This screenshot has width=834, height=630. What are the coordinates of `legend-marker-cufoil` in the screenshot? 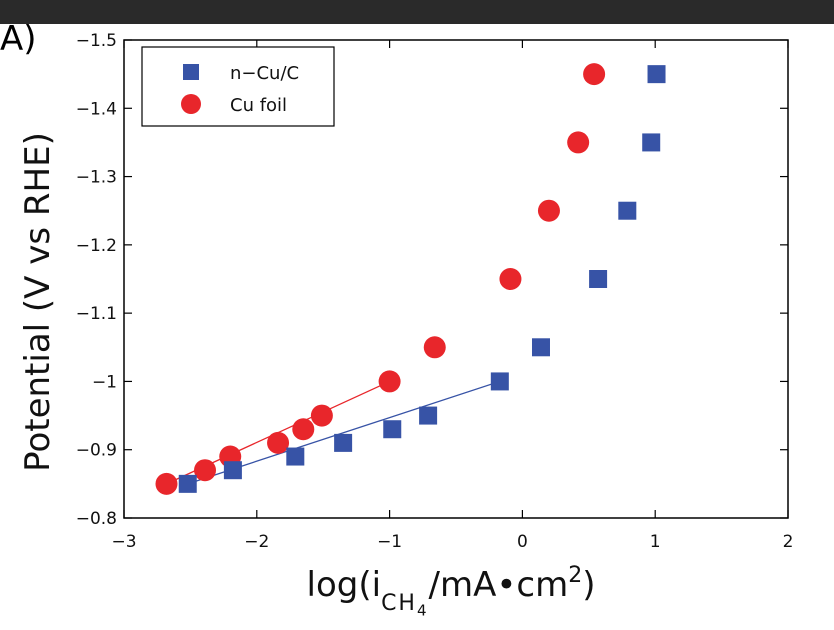 It's located at (191, 104).